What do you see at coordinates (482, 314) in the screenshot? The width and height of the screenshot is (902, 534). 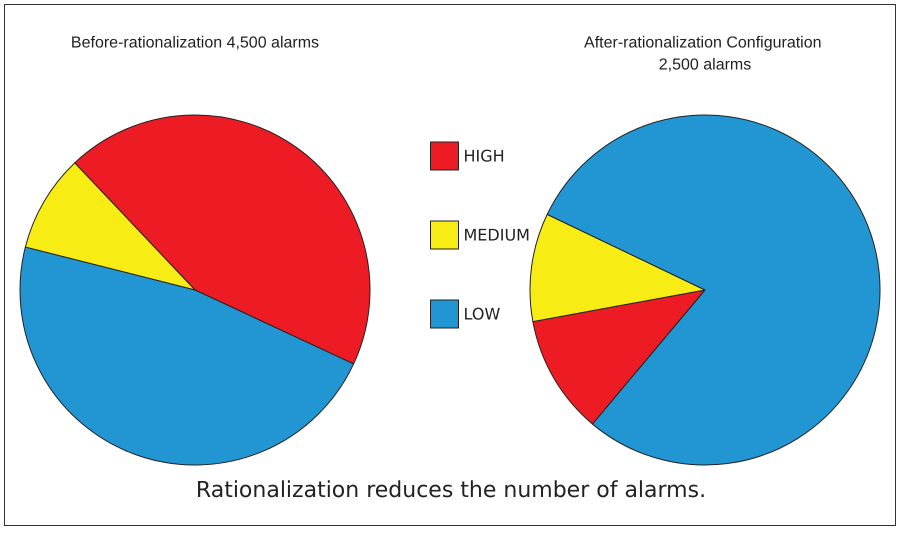 I see `legend-label: LOW` at bounding box center [482, 314].